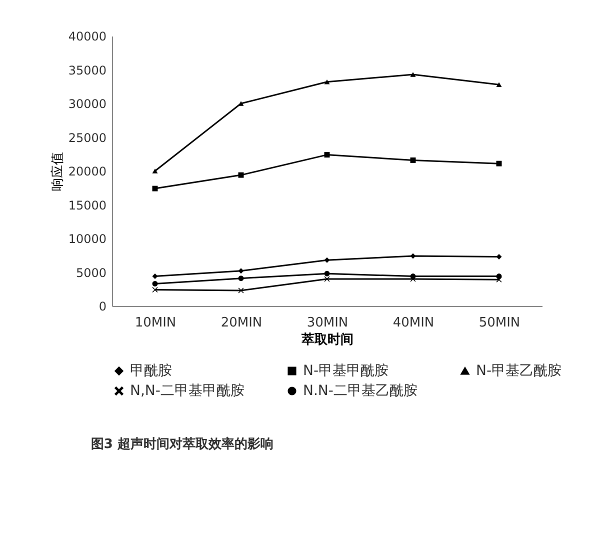  Describe the element at coordinates (182, 444) in the screenshot. I see `text: 图3 超声时间对萃取效率的影响` at that location.